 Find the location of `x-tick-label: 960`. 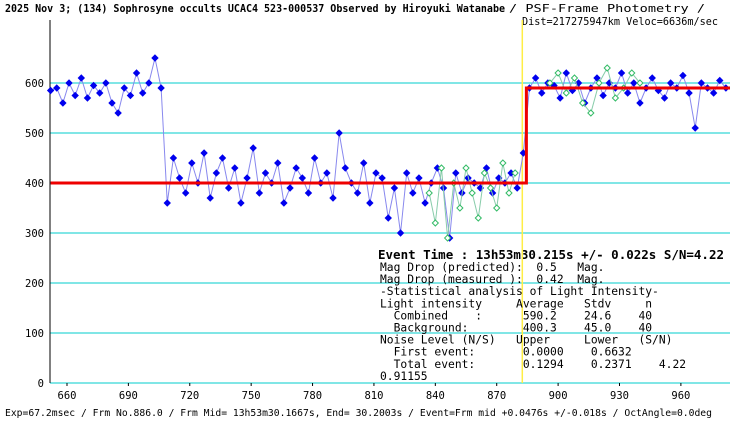

x-tick-label: 960 is located at coordinates (680, 396).